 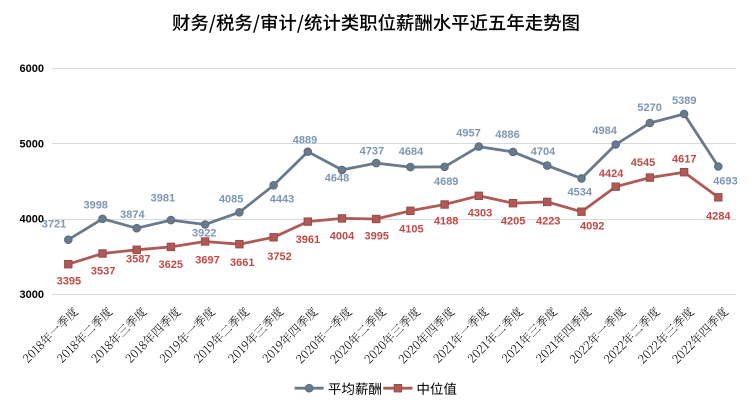 What do you see at coordinates (95, 206) in the screenshot?
I see `svg-text: 3998` at bounding box center [95, 206].